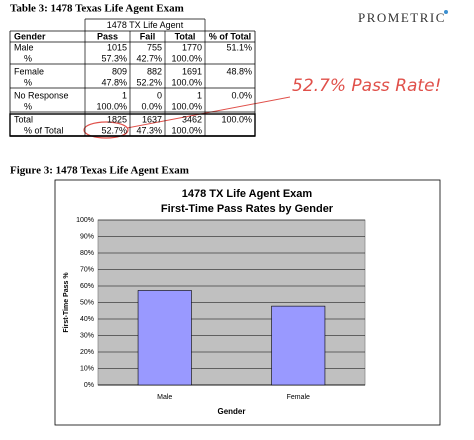 The height and width of the screenshot is (440, 474). What do you see at coordinates (41, 95) in the screenshot?
I see `table-cell: No Response` at bounding box center [41, 95].